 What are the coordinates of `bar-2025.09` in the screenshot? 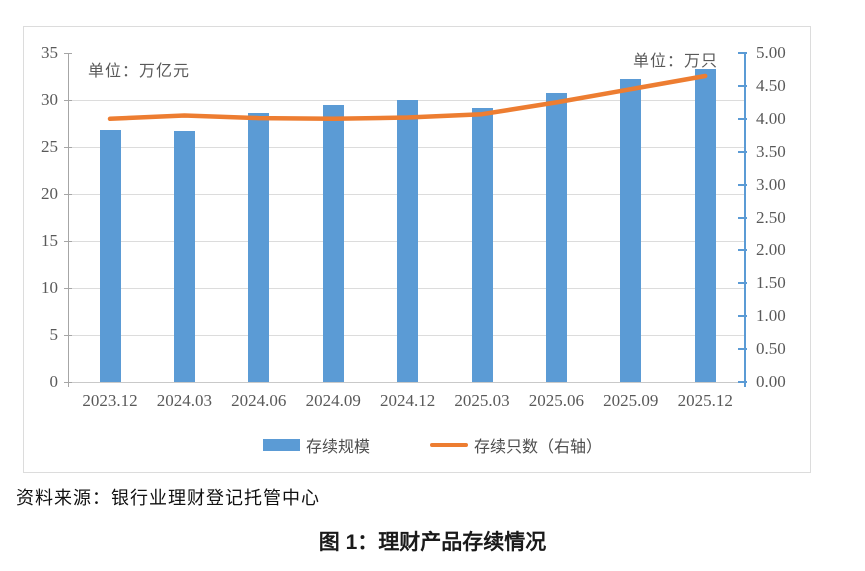 It's located at (631, 230).